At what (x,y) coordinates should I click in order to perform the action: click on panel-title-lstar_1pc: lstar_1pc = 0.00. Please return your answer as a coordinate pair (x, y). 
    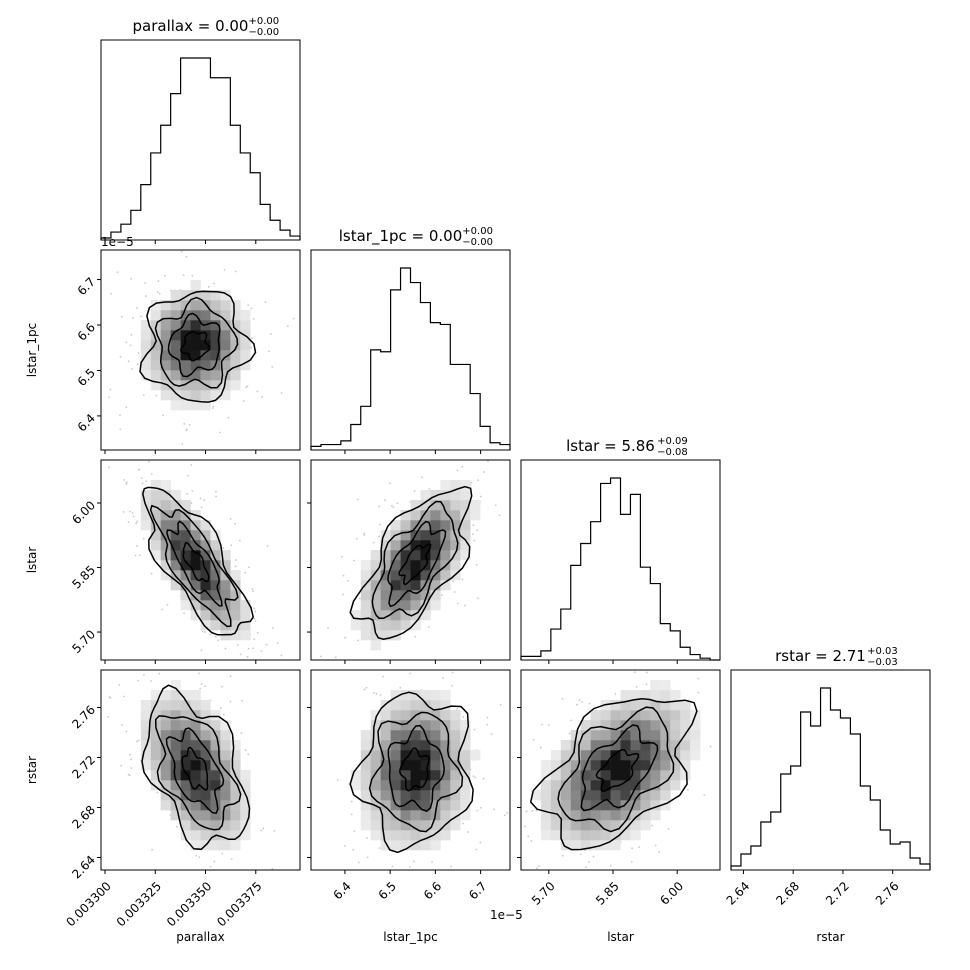
    Looking at the image, I should click on (401, 236).